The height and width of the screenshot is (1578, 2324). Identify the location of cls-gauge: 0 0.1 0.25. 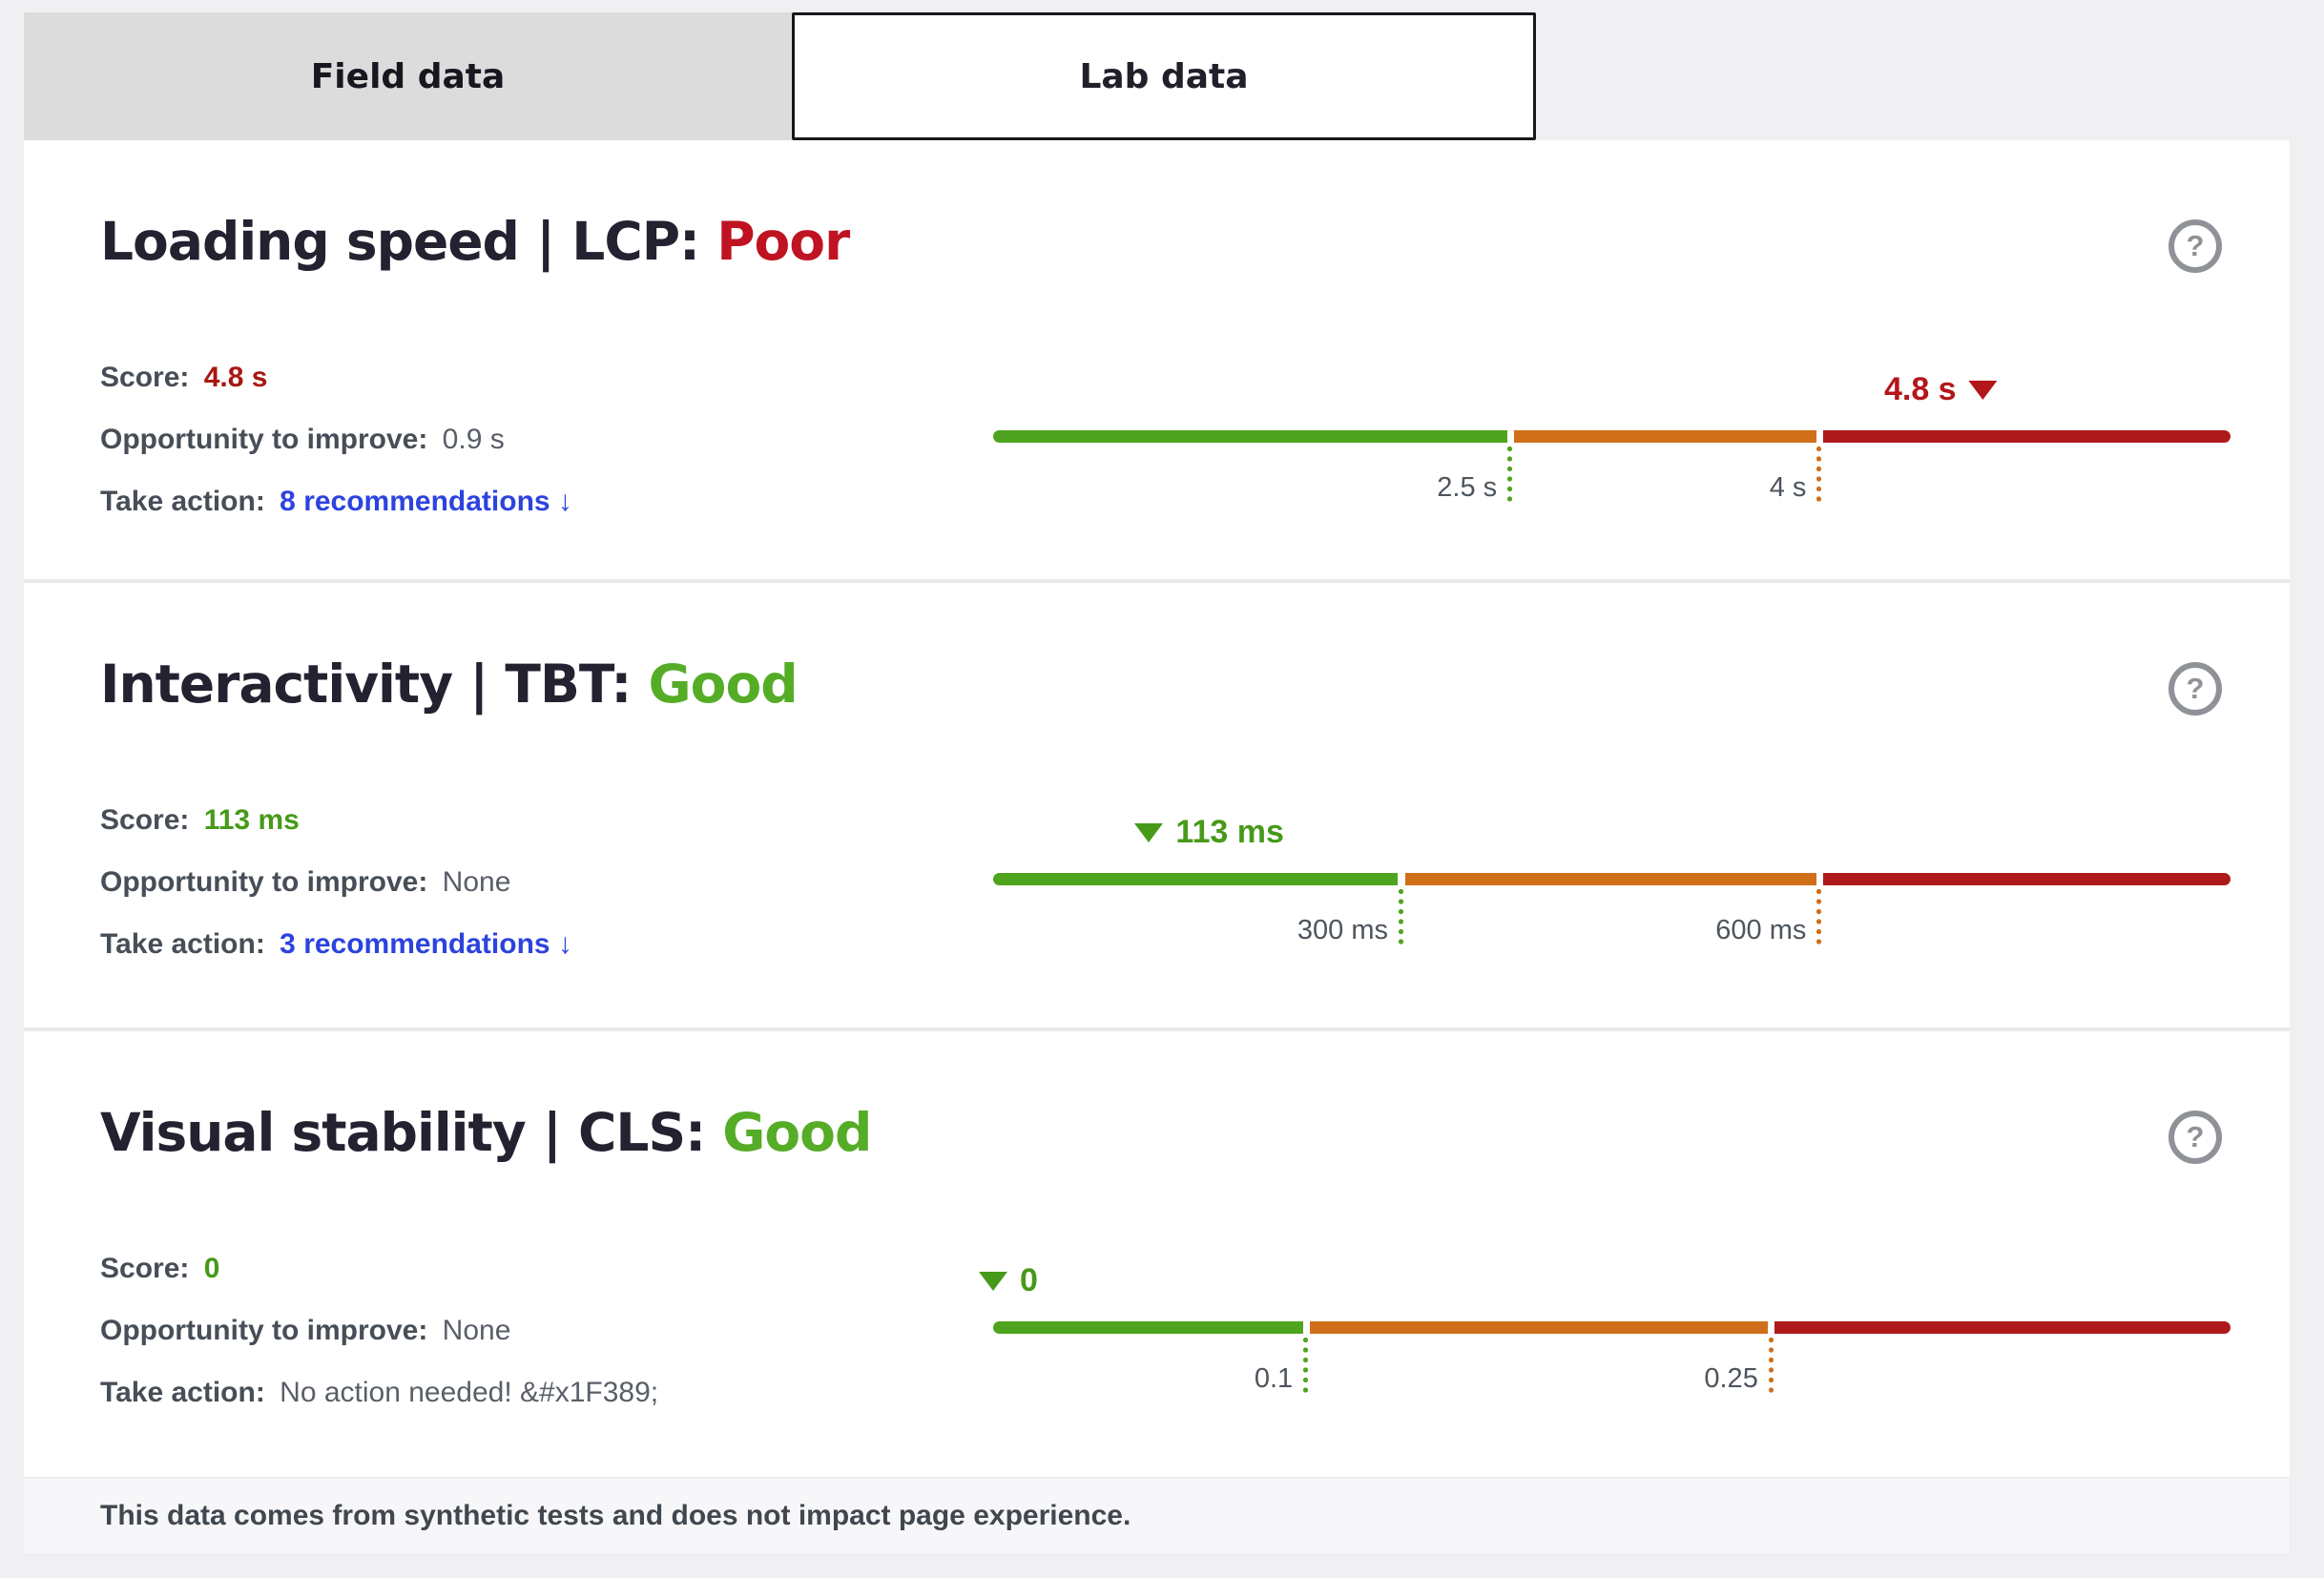
(1605, 1333).